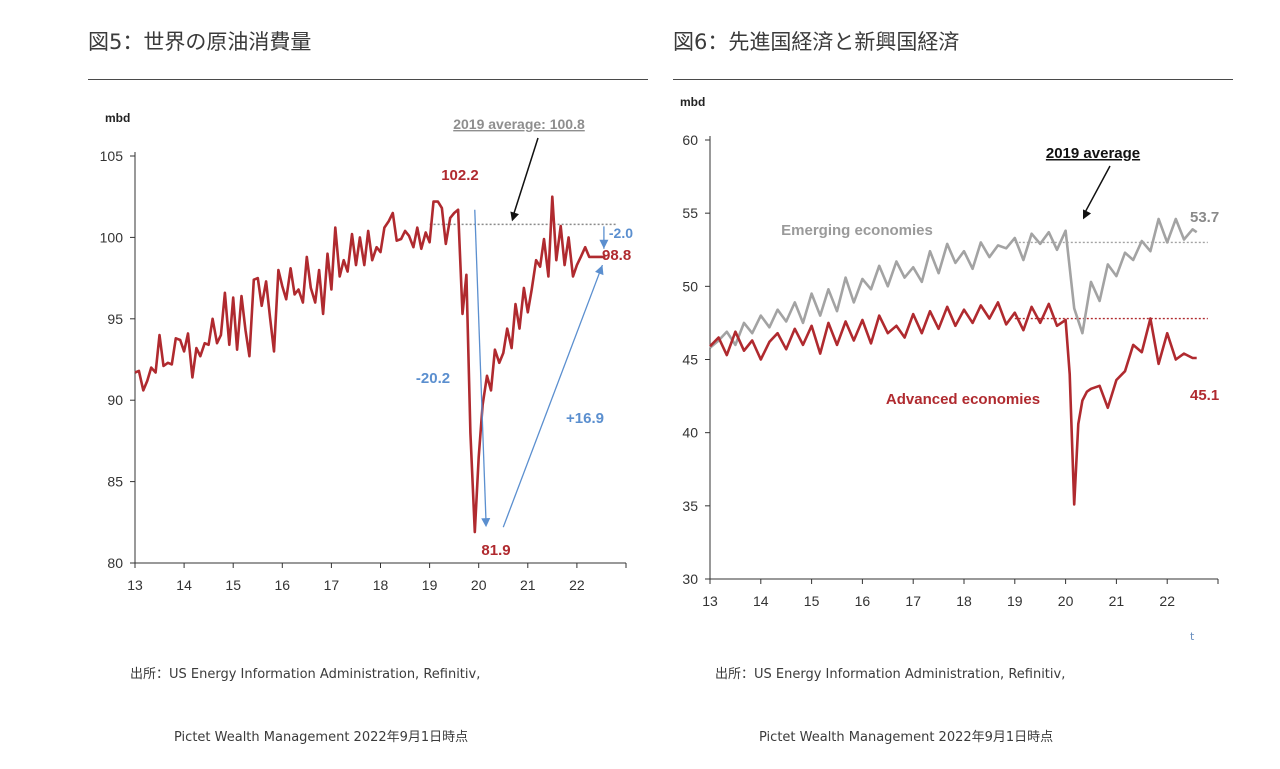  What do you see at coordinates (1093, 153) in the screenshot?
I see `reference-label: 2019 average` at bounding box center [1093, 153].